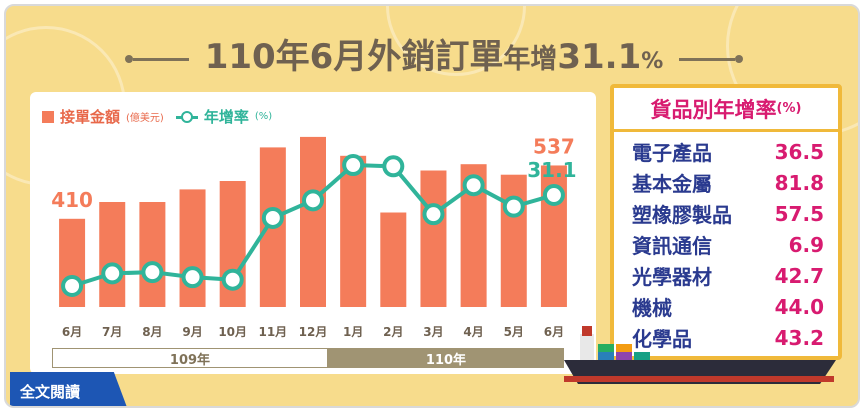 This screenshot has width=867, height=414. Describe the element at coordinates (799, 306) in the screenshot. I see `table-row-value: 44.0` at that location.